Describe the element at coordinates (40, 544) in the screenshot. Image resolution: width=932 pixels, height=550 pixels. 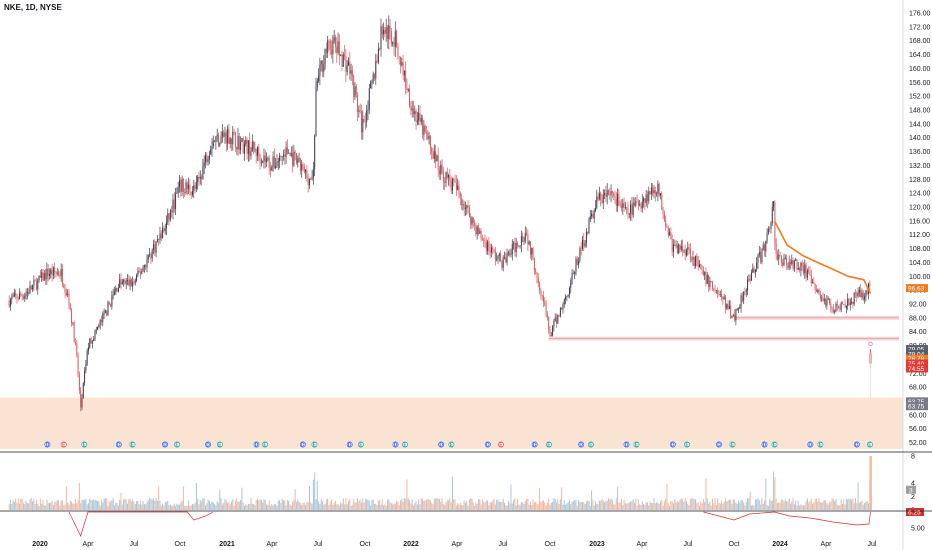
I see `time-tick-label: 2020` at that location.